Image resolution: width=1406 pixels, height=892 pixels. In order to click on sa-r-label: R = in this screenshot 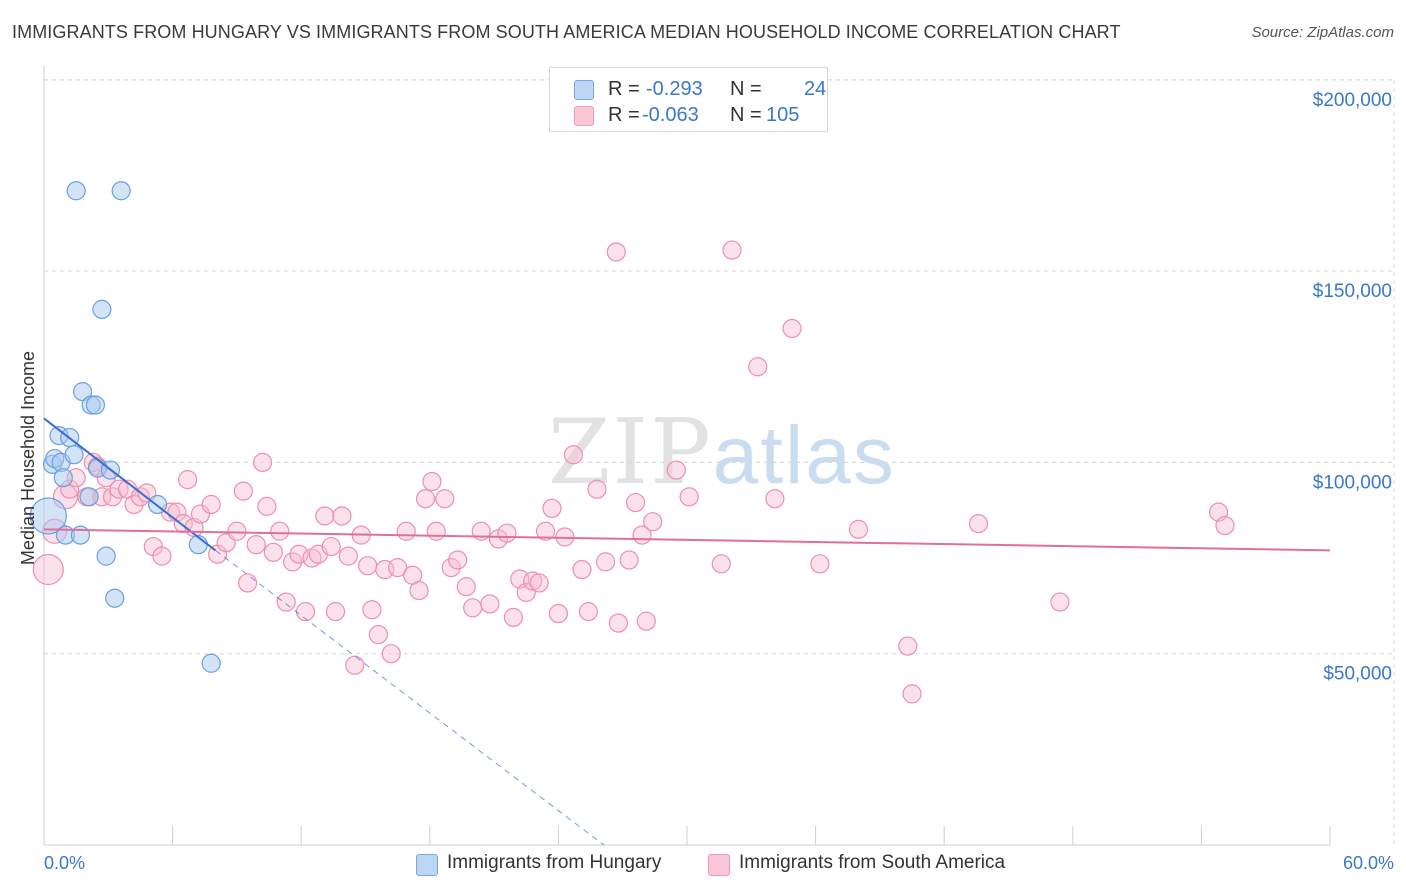, I will do `click(624, 115)`.